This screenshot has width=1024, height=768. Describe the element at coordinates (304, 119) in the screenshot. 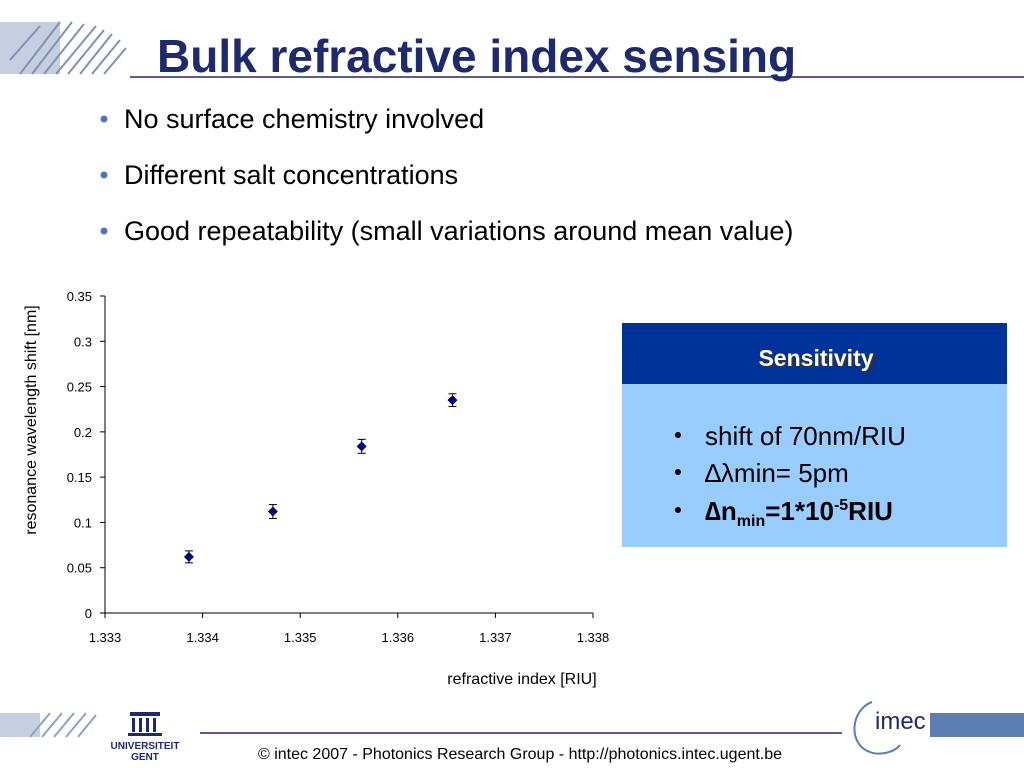

I see `bullet: No surface chemistry involved` at that location.